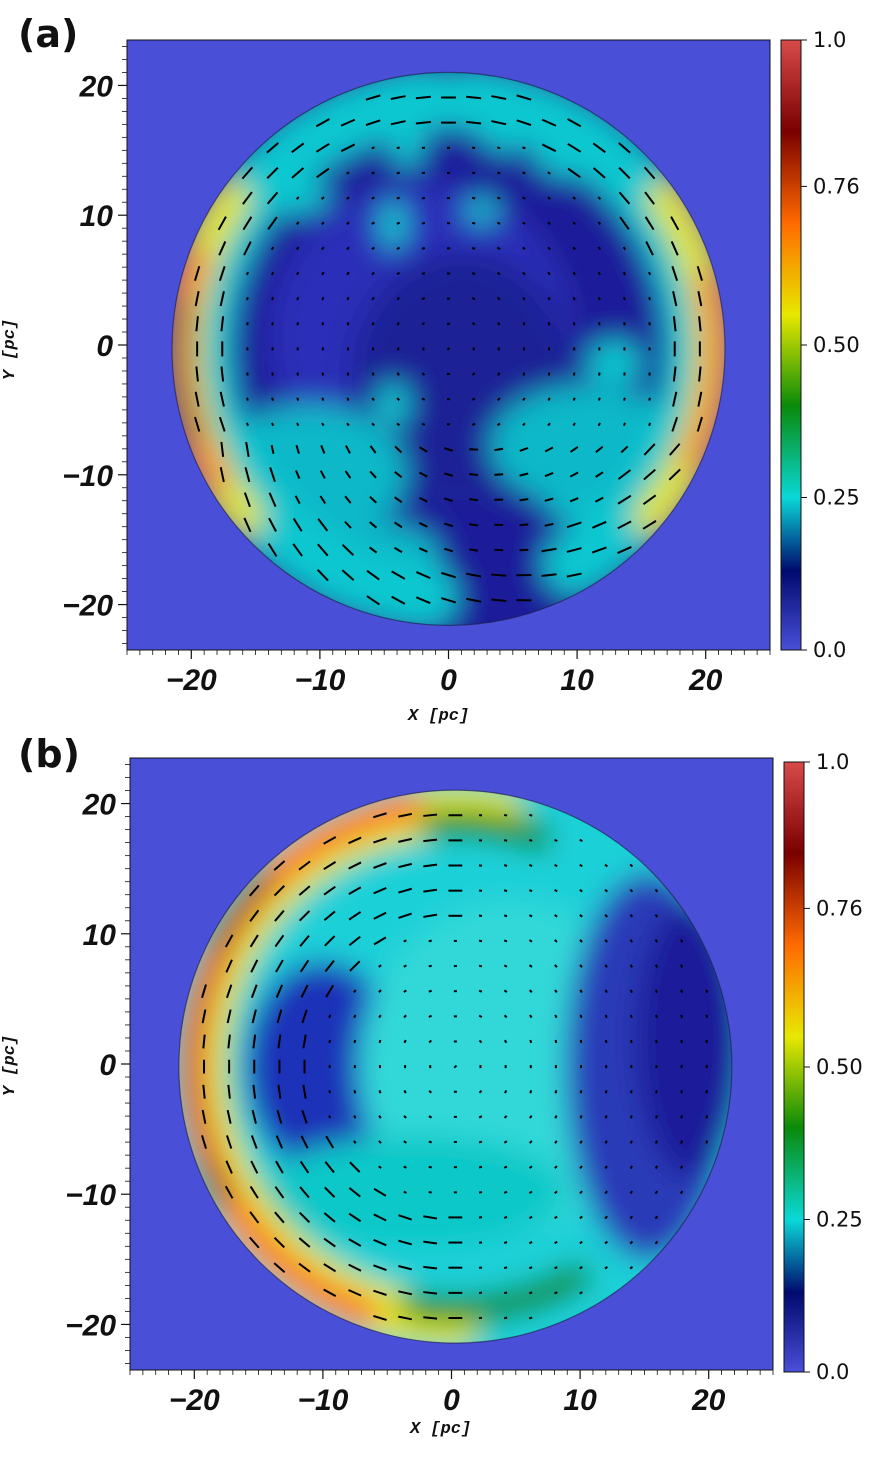 The image size is (878, 1466). I want to click on y-tick-label: 0, so click(104, 346).